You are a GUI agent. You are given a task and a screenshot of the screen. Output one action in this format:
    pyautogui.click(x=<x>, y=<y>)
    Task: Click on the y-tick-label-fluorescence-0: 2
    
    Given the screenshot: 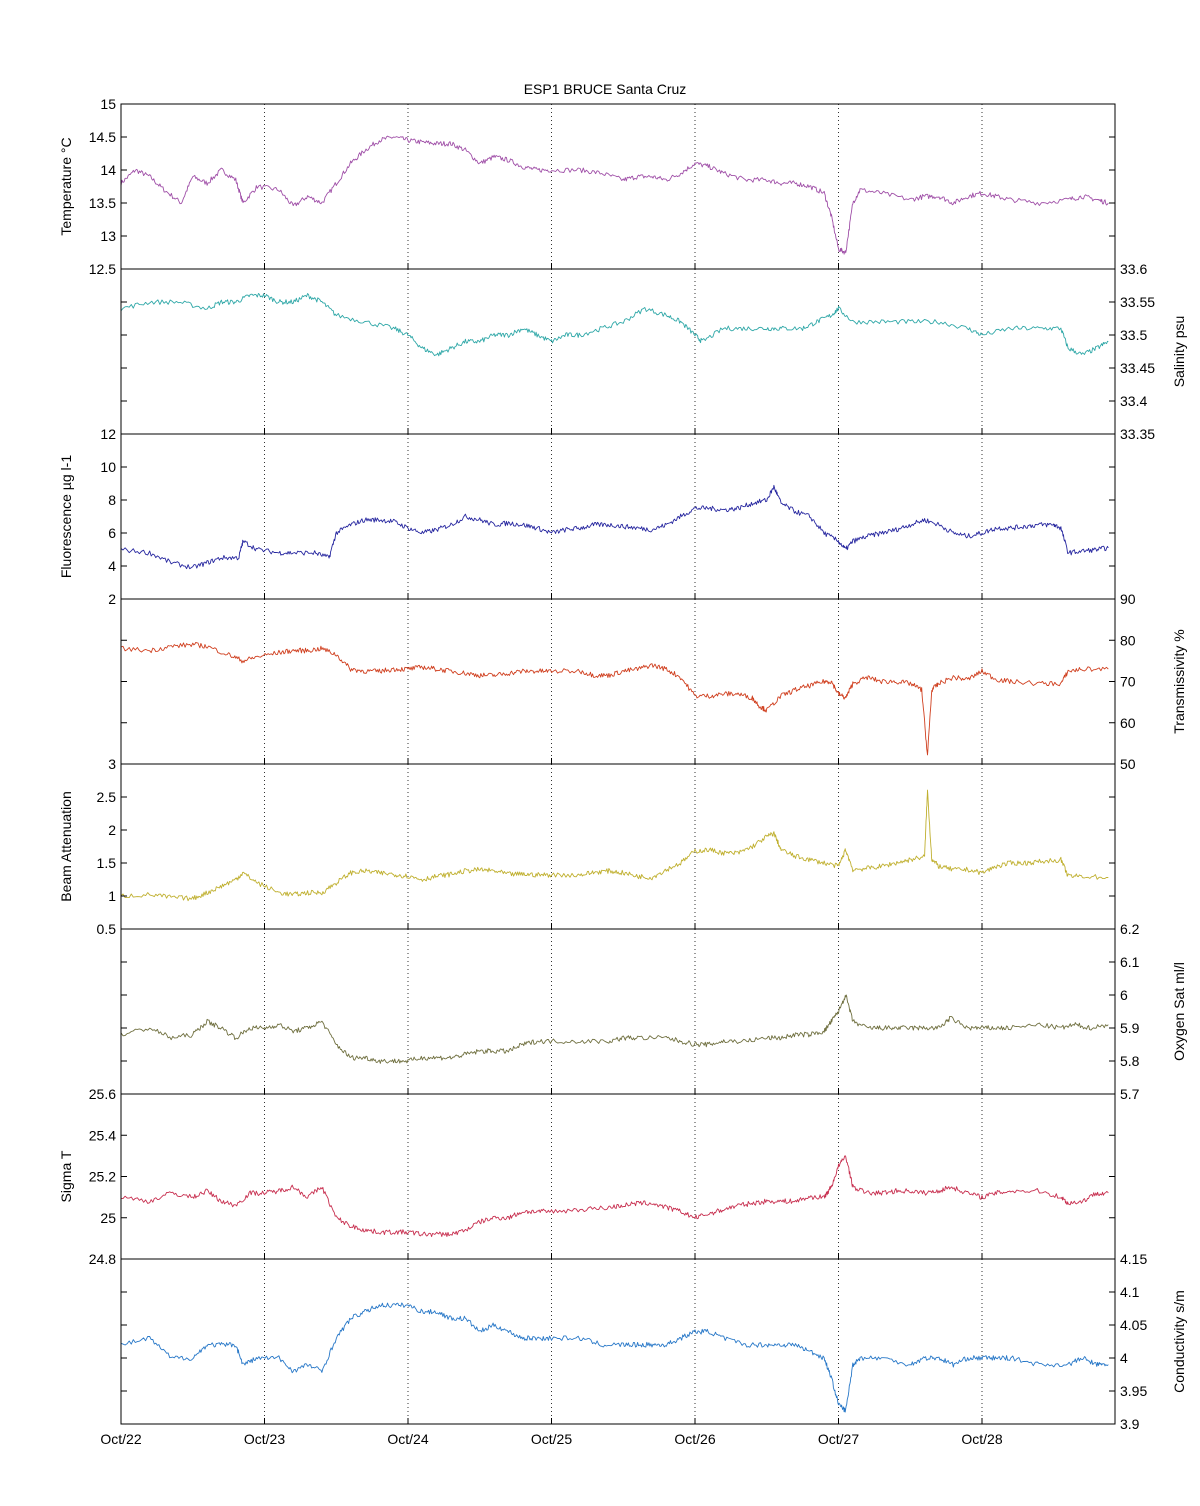 What is the action you would take?
    pyautogui.click(x=112, y=599)
    